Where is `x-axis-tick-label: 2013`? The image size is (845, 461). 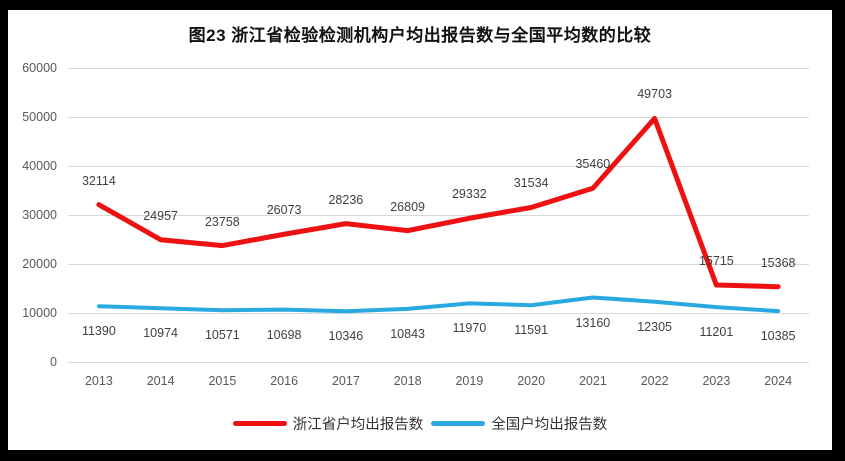 x-axis-tick-label: 2013 is located at coordinates (98, 381).